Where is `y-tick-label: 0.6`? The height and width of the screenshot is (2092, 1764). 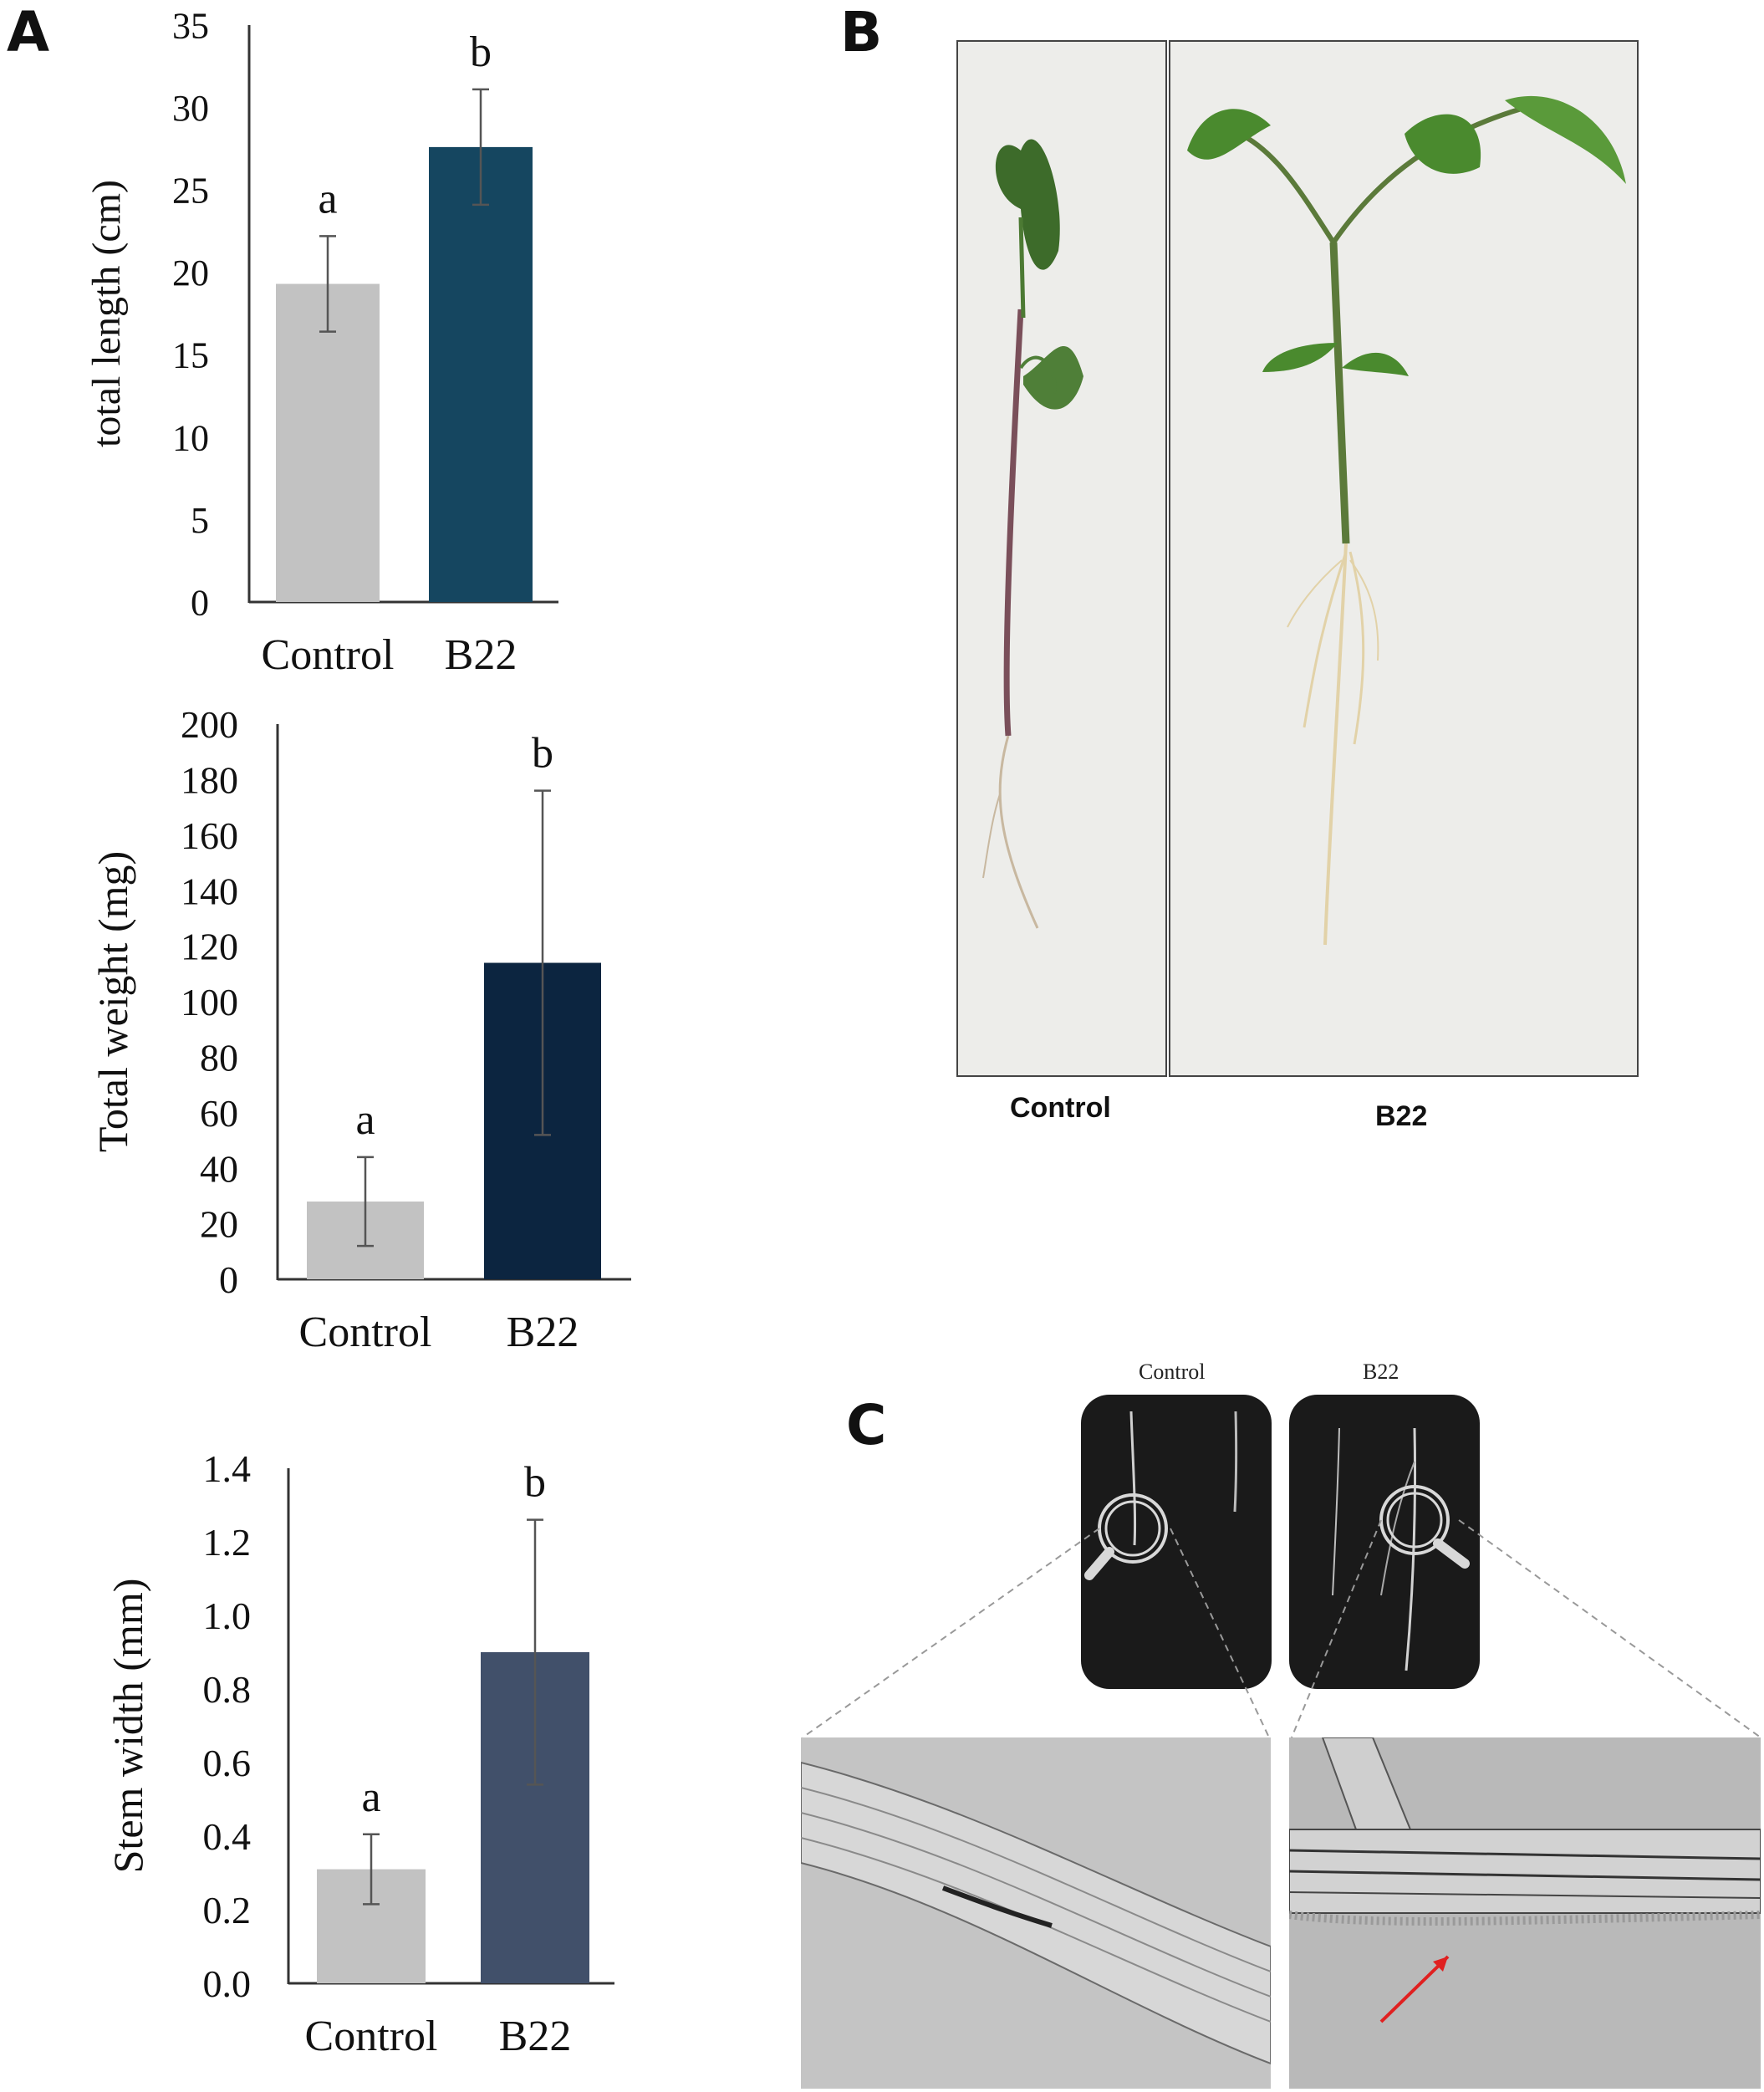
y-tick-label: 0.6 is located at coordinates (228, 1763).